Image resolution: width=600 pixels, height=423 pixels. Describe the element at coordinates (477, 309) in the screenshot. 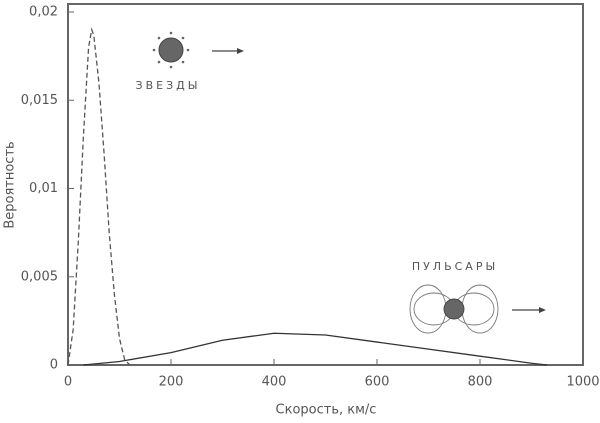

I see `pulsar-icon` at that location.